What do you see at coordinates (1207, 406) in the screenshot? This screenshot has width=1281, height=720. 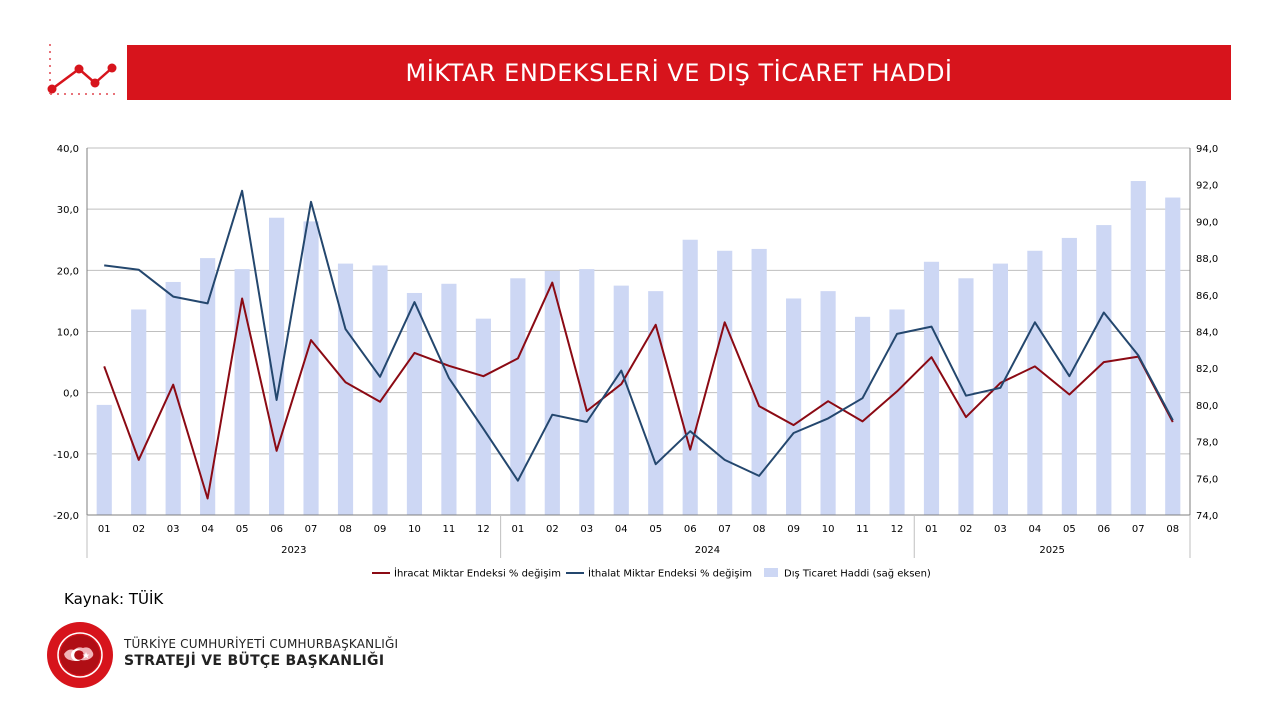 I see `right-tick-label: 80,0` at bounding box center [1207, 406].